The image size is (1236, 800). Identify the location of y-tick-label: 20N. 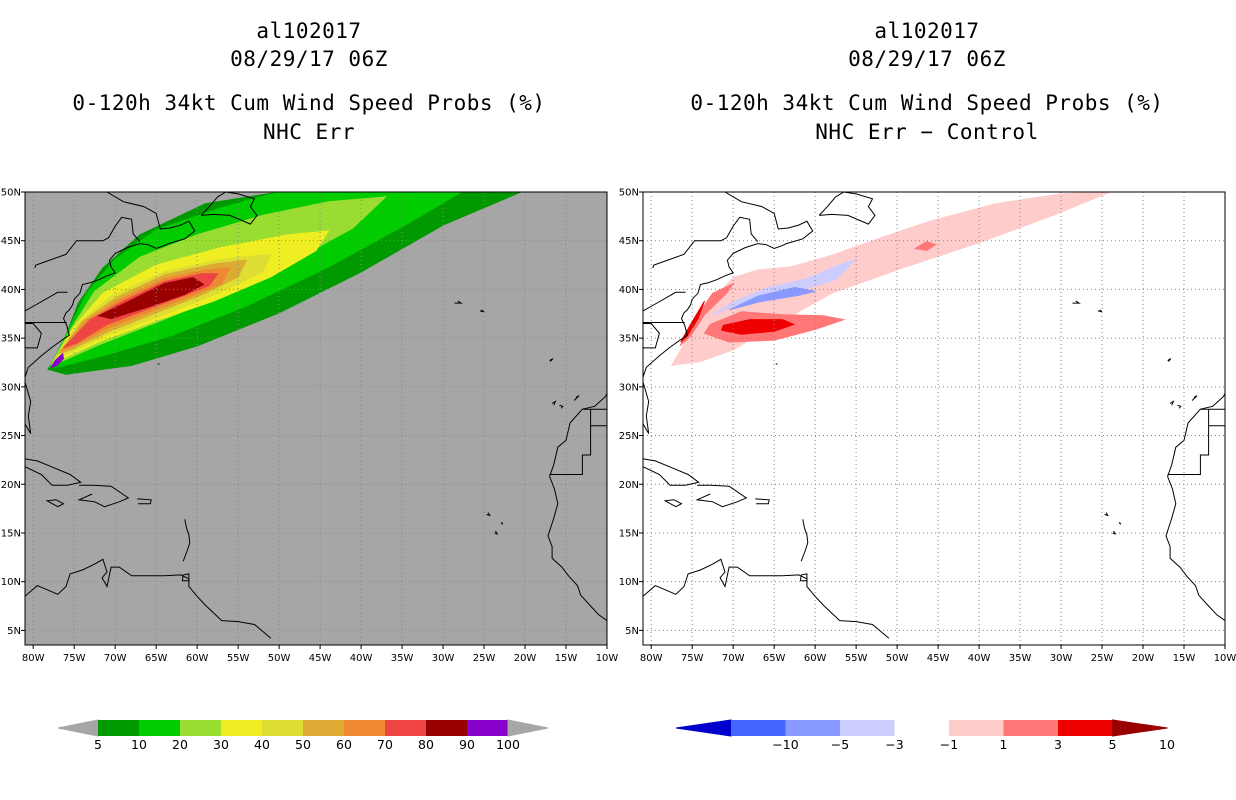
(11, 485).